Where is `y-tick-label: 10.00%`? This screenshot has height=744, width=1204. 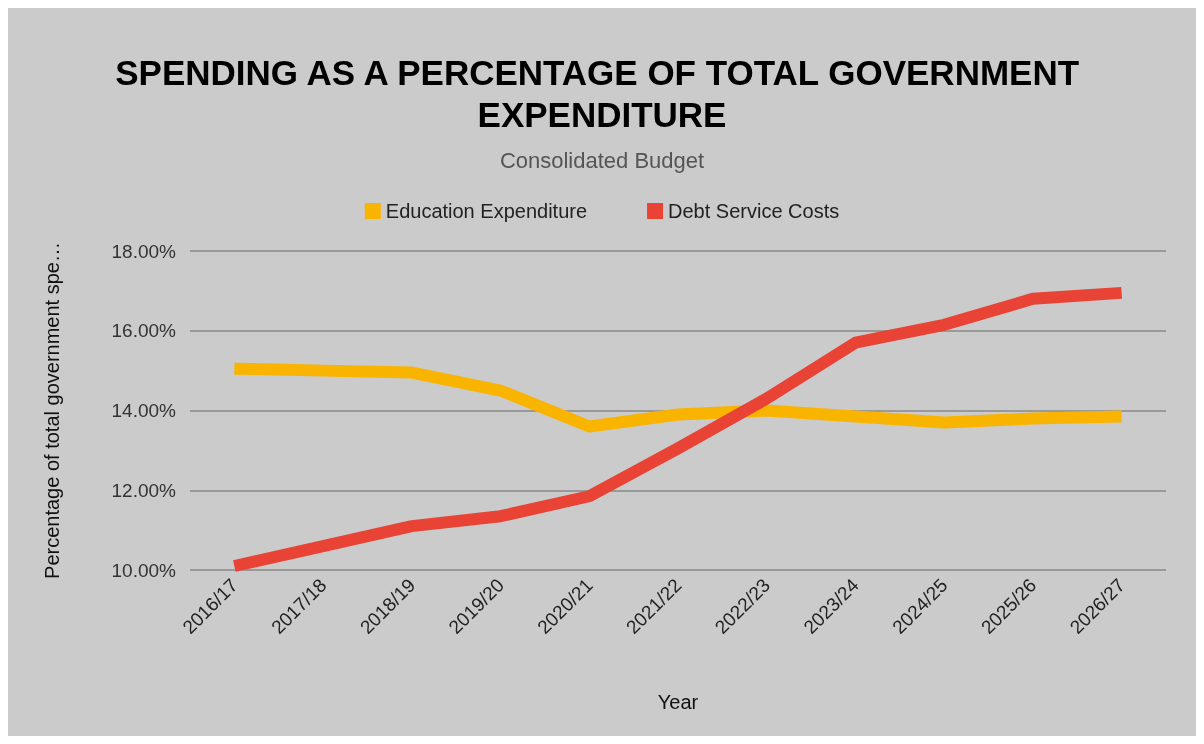 y-tick-label: 10.00% is located at coordinates (144, 570).